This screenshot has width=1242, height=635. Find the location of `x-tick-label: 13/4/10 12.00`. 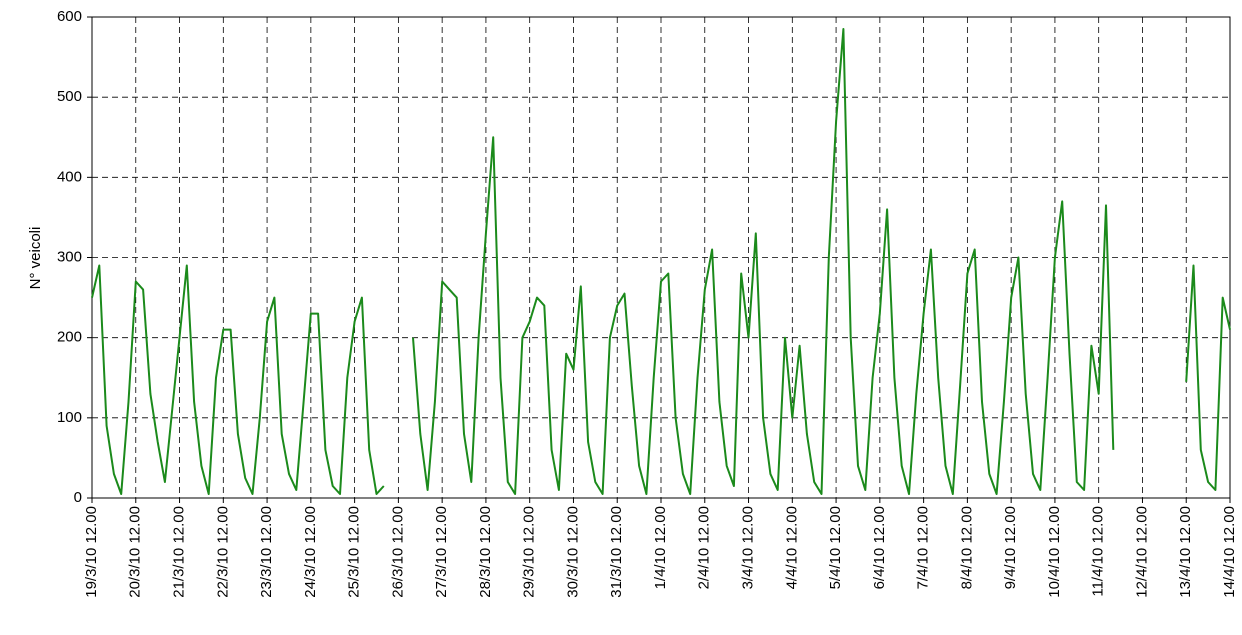

x-tick-label: 13/4/10 12.00 is located at coordinates (1185, 552).